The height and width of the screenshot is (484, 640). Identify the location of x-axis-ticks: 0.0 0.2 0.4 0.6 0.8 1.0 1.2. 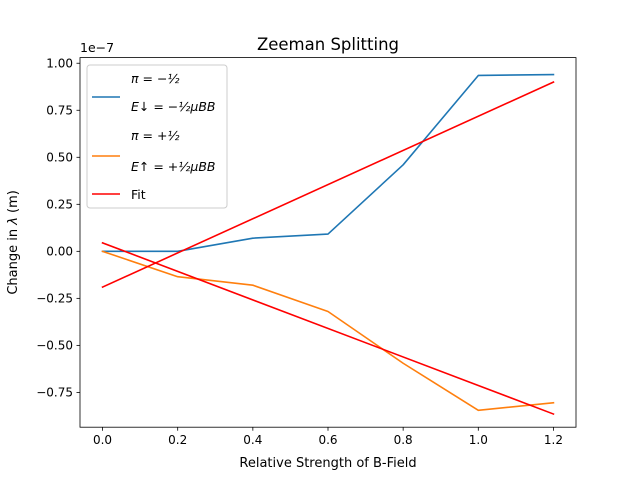
(328, 437).